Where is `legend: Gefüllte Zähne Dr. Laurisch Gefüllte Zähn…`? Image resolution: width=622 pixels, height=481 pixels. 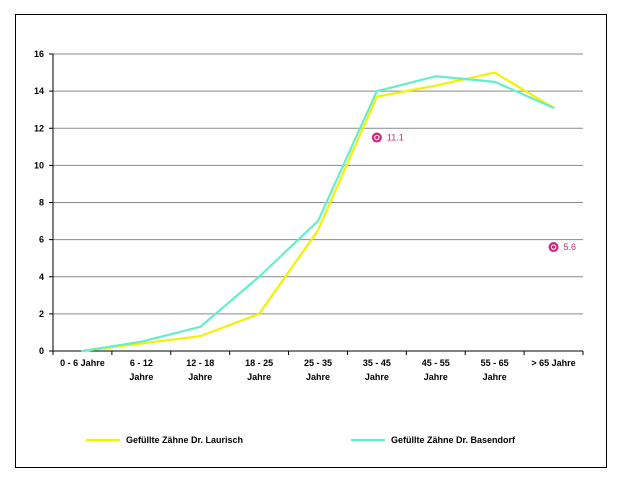 legend: Gefüllte Zähne Dr. Laurisch Gefüllte Zähn… is located at coordinates (301, 440).